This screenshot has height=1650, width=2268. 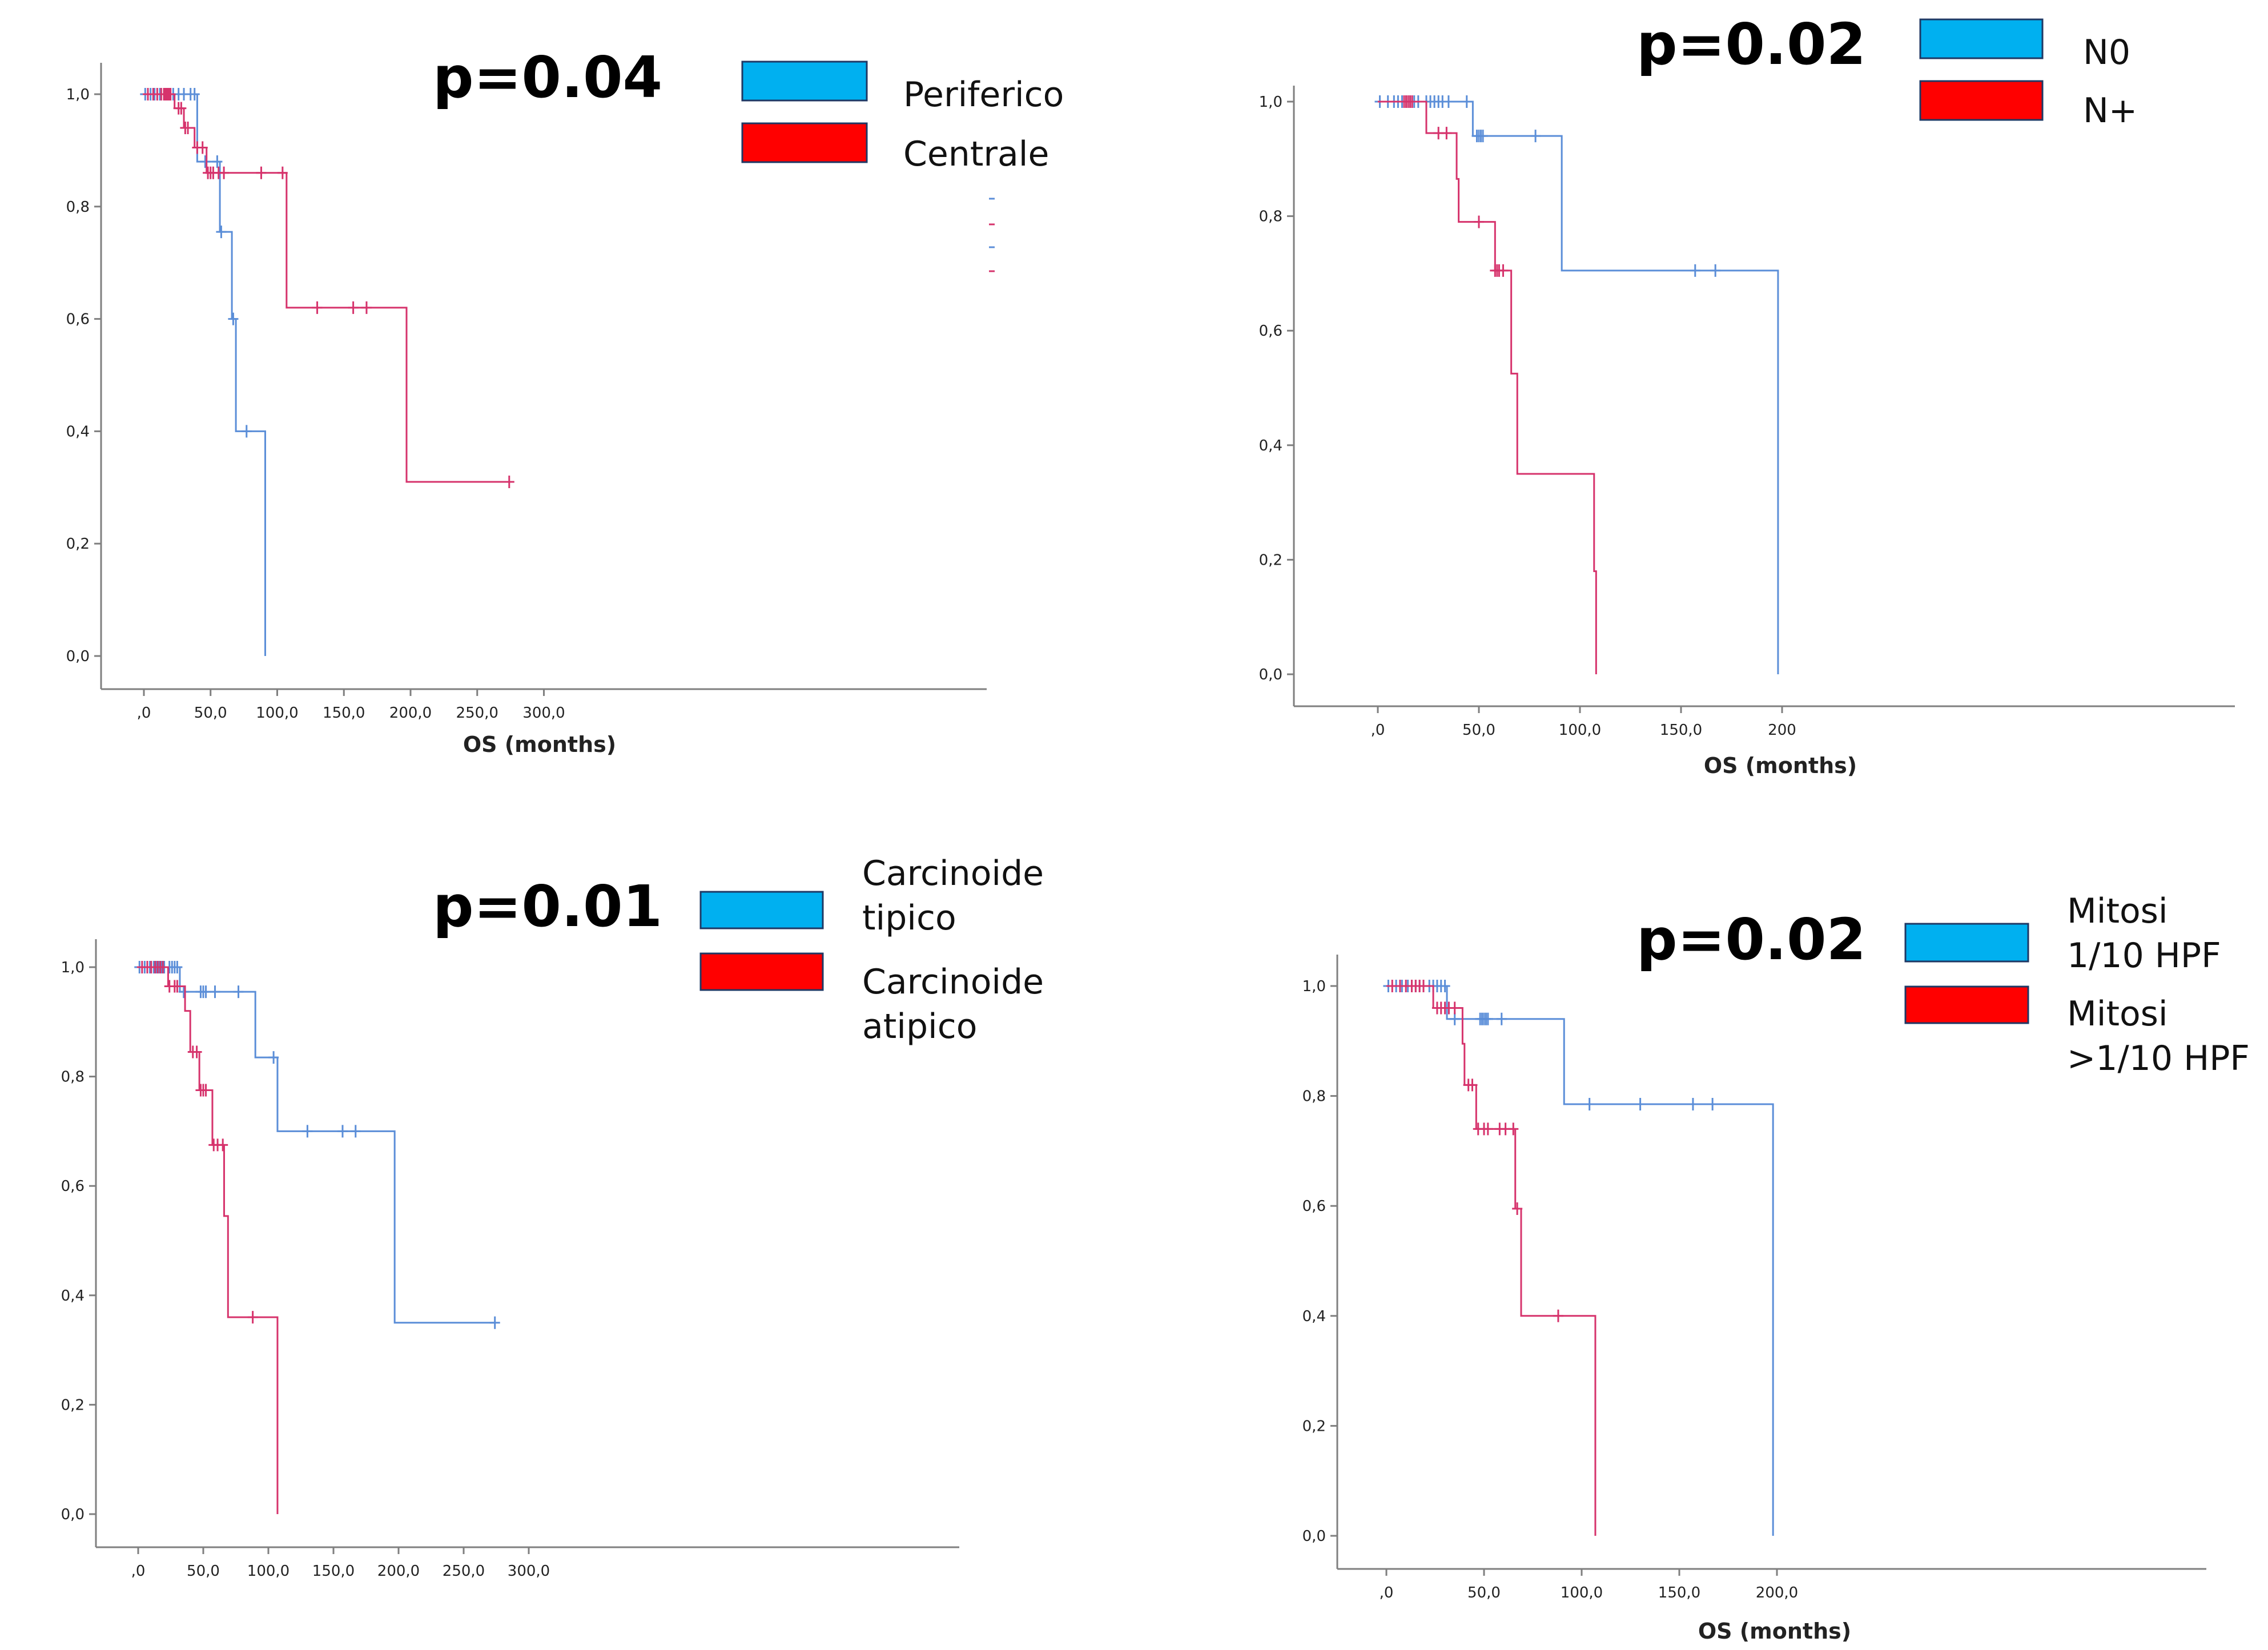 I want to click on x-axis-title-1: OS (months), so click(x=540, y=744).